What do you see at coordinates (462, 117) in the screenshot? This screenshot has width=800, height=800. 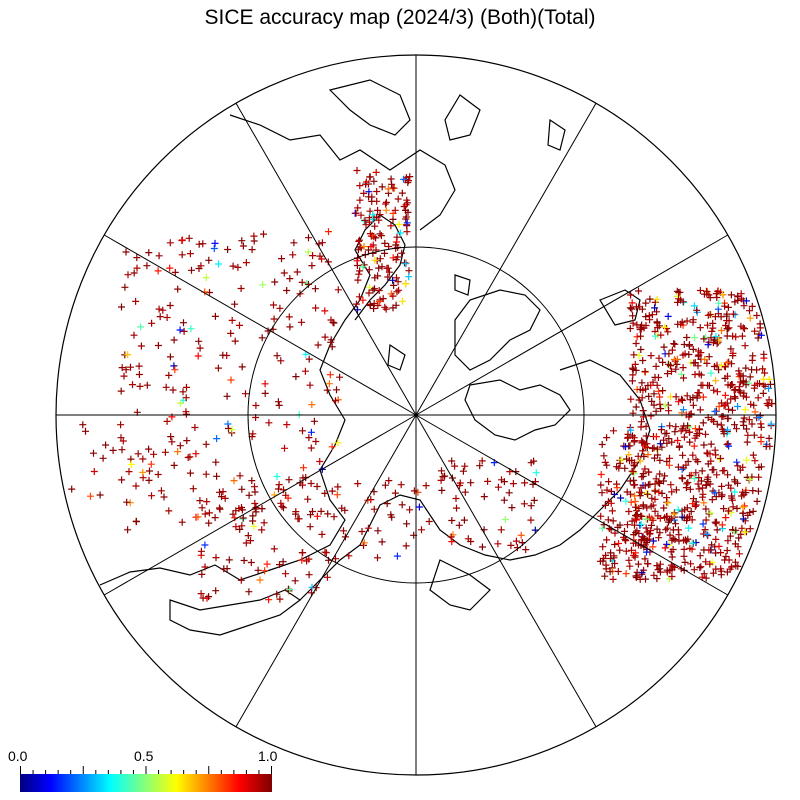 I see `coastline-uk` at bounding box center [462, 117].